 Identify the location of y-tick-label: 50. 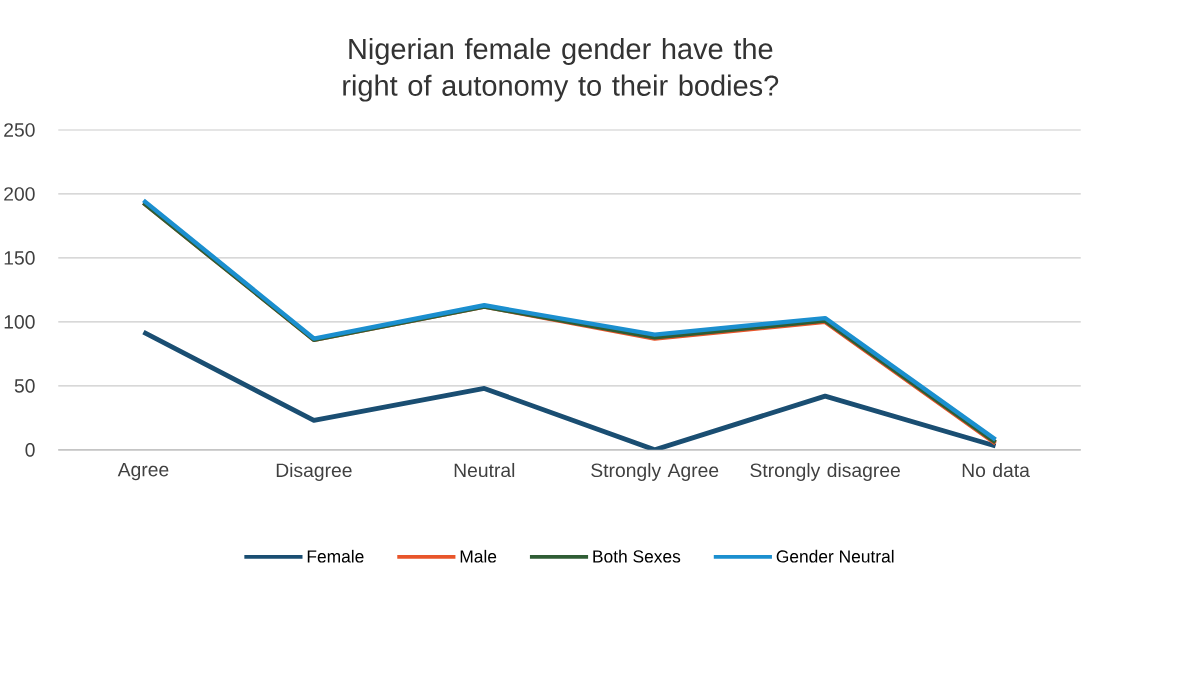
(24, 385).